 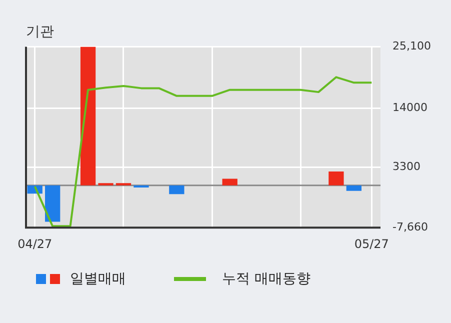 What do you see at coordinates (406, 166) in the screenshot?
I see `y-tick-label: 3300` at bounding box center [406, 166].